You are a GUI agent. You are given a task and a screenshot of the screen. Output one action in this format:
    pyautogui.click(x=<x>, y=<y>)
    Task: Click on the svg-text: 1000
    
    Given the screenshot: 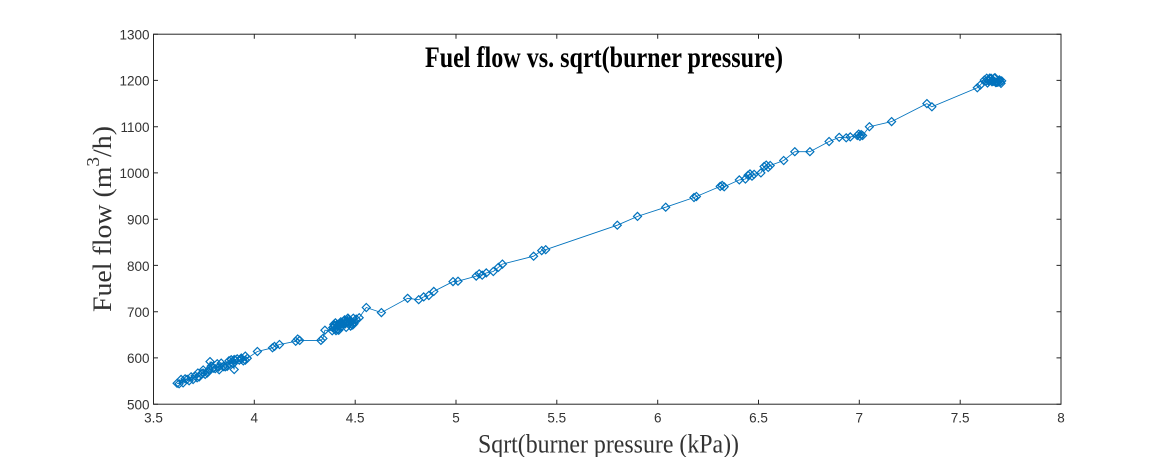 What is the action you would take?
    pyautogui.click(x=134, y=173)
    